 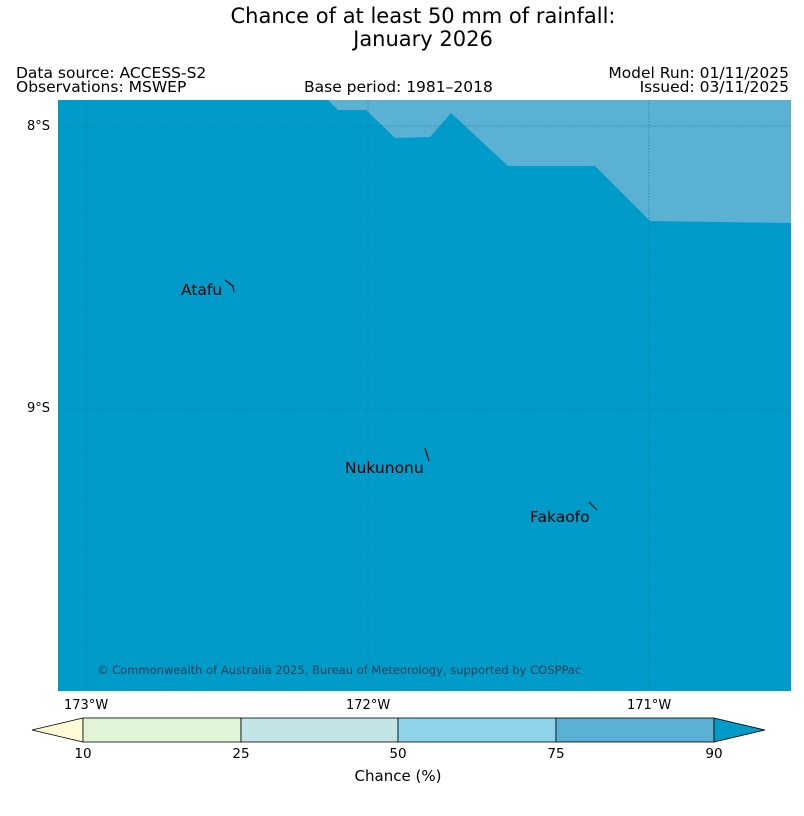 What do you see at coordinates (111, 73) in the screenshot?
I see `data-source: Data source: ACCESS-S2` at bounding box center [111, 73].